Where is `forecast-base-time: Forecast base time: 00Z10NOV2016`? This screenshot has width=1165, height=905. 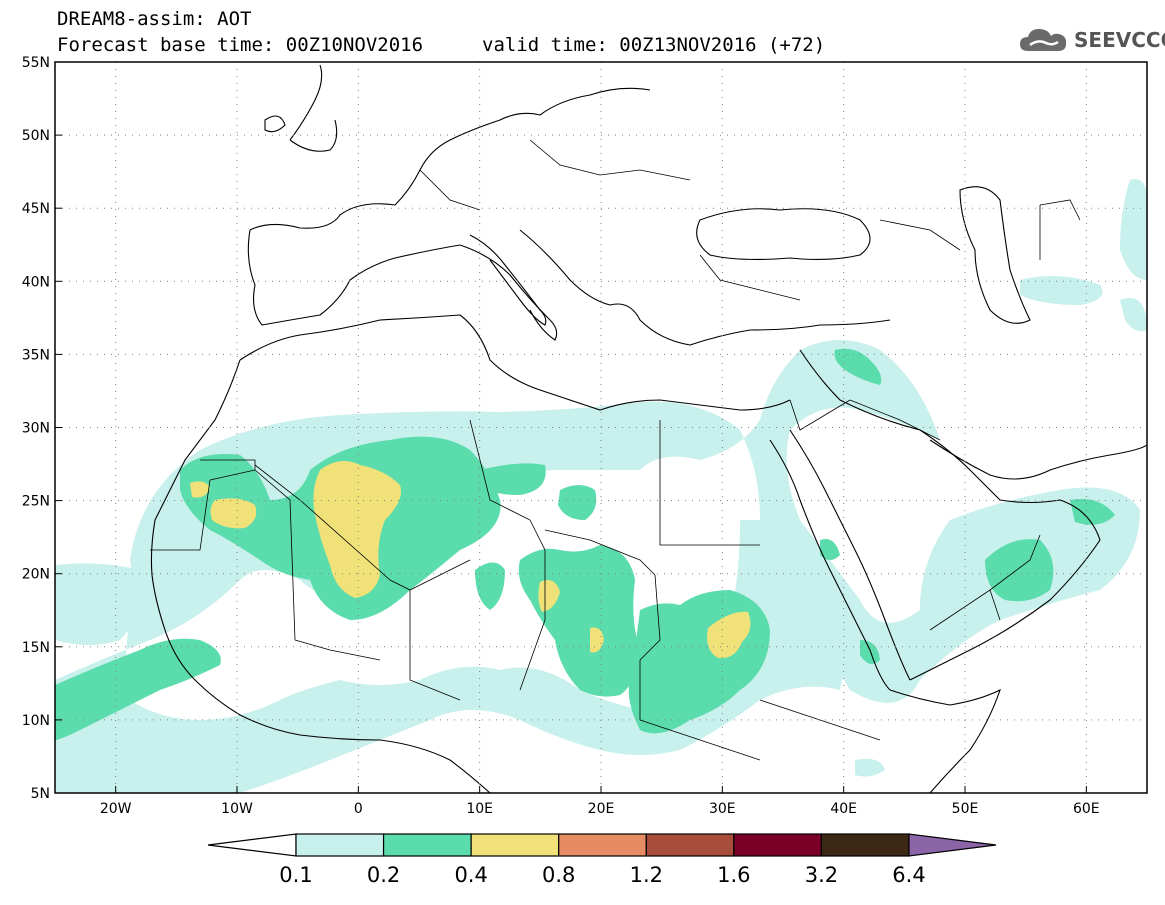
forecast-base-time: Forecast base time: 00Z10NOV2016 is located at coordinates (240, 45).